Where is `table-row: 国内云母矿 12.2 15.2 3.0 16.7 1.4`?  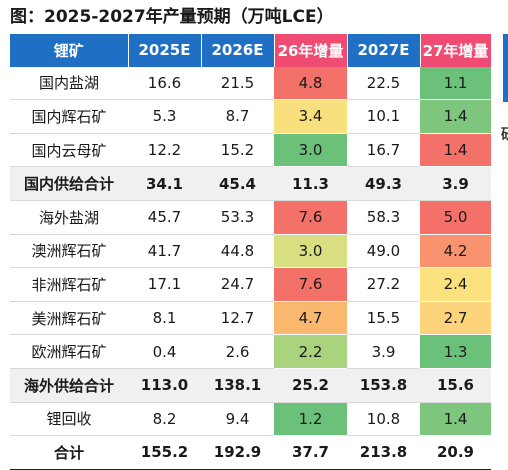 table-row: 国内云母矿 12.2 15.2 3.0 16.7 1.4 is located at coordinates (250, 150).